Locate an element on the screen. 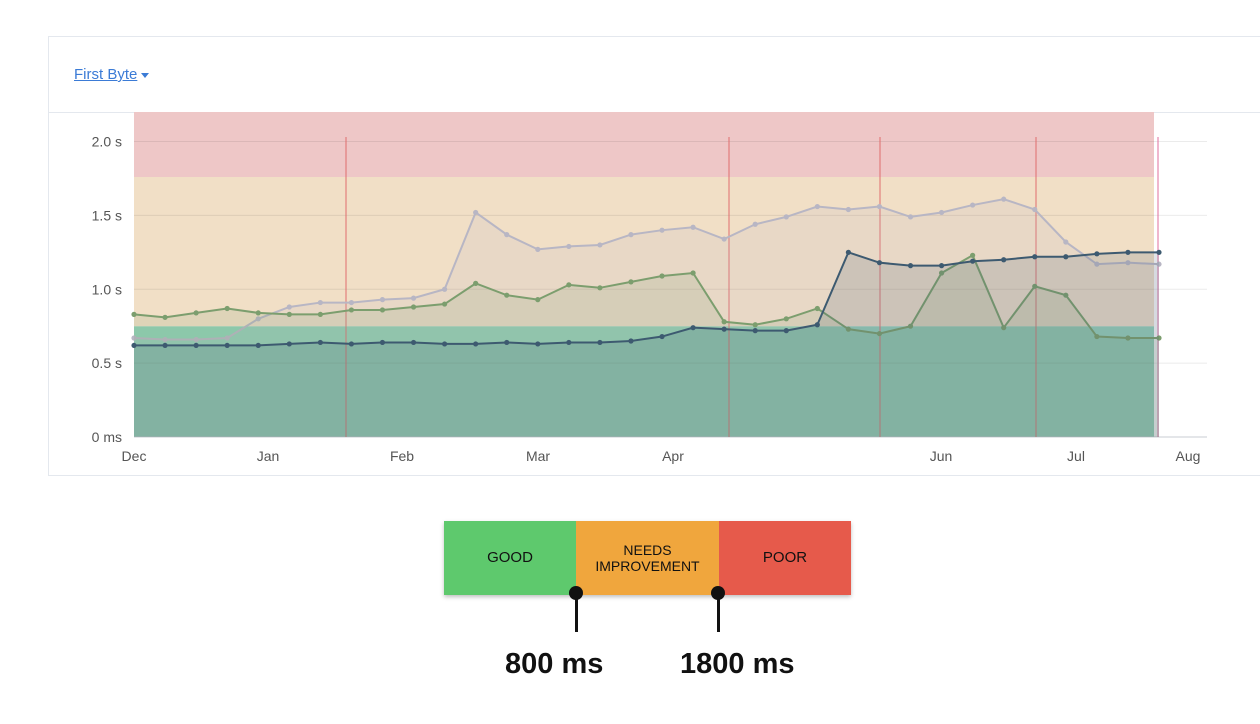  y-tick-label: 2.0 s is located at coordinates (107, 142).